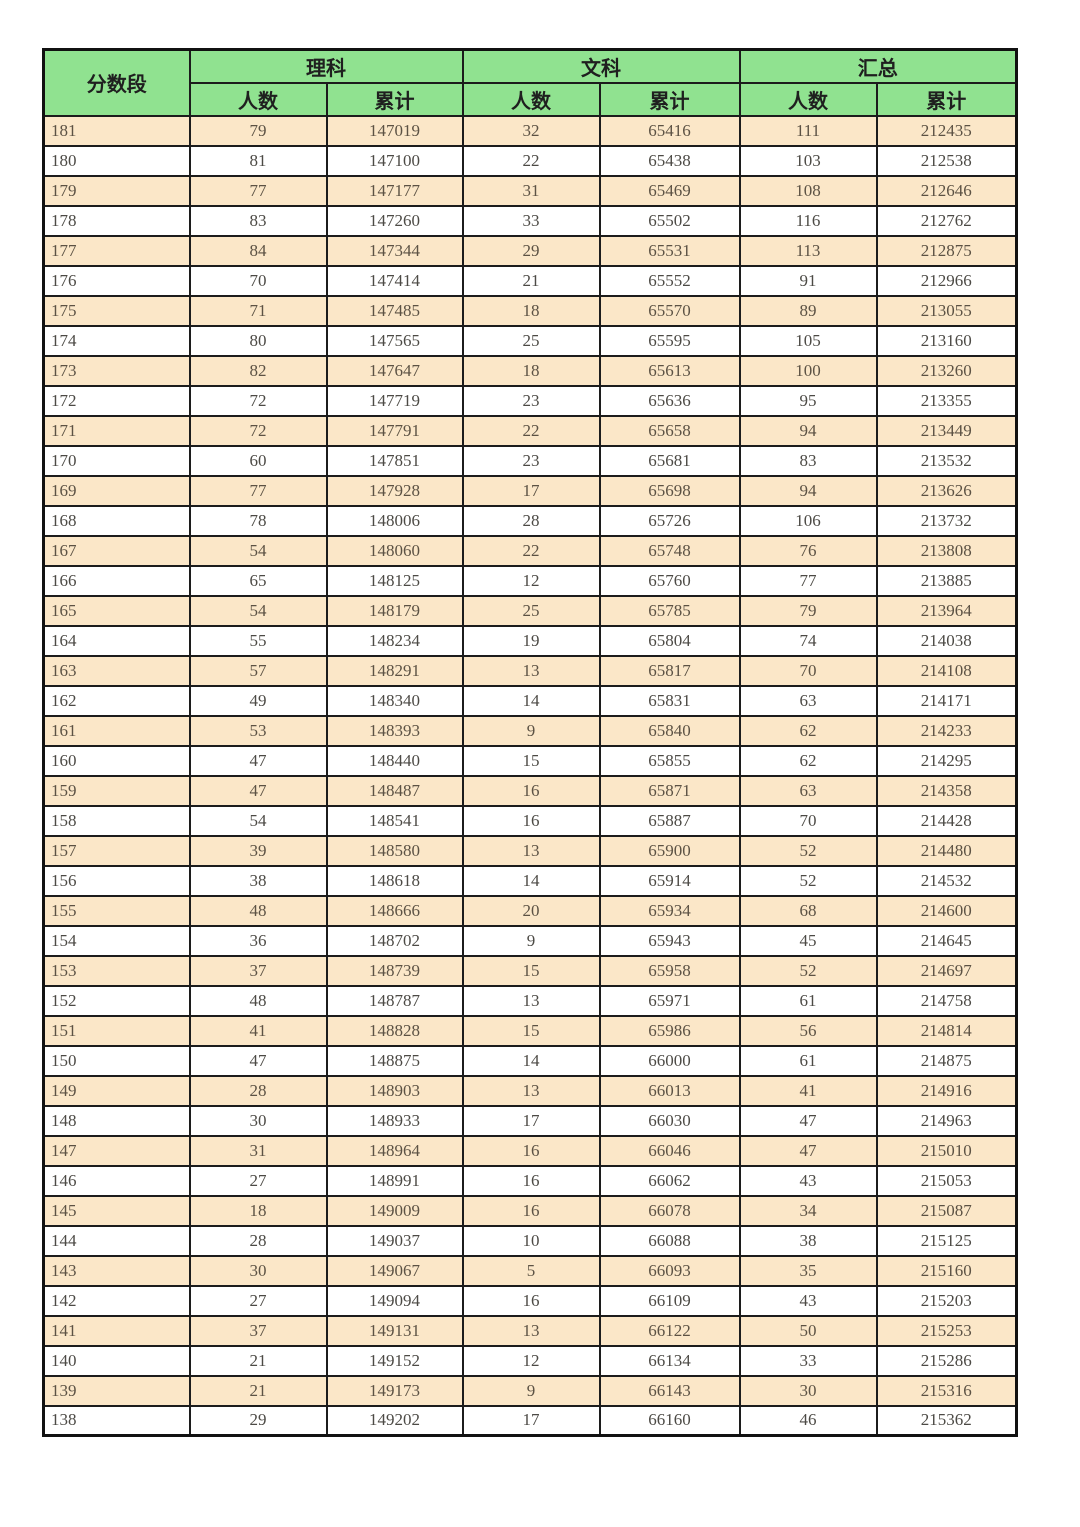 Image resolution: width=1080 pixels, height=1527 pixels. Describe the element at coordinates (394, 1150) in the screenshot. I see `cumulative-cell: 148964` at that location.